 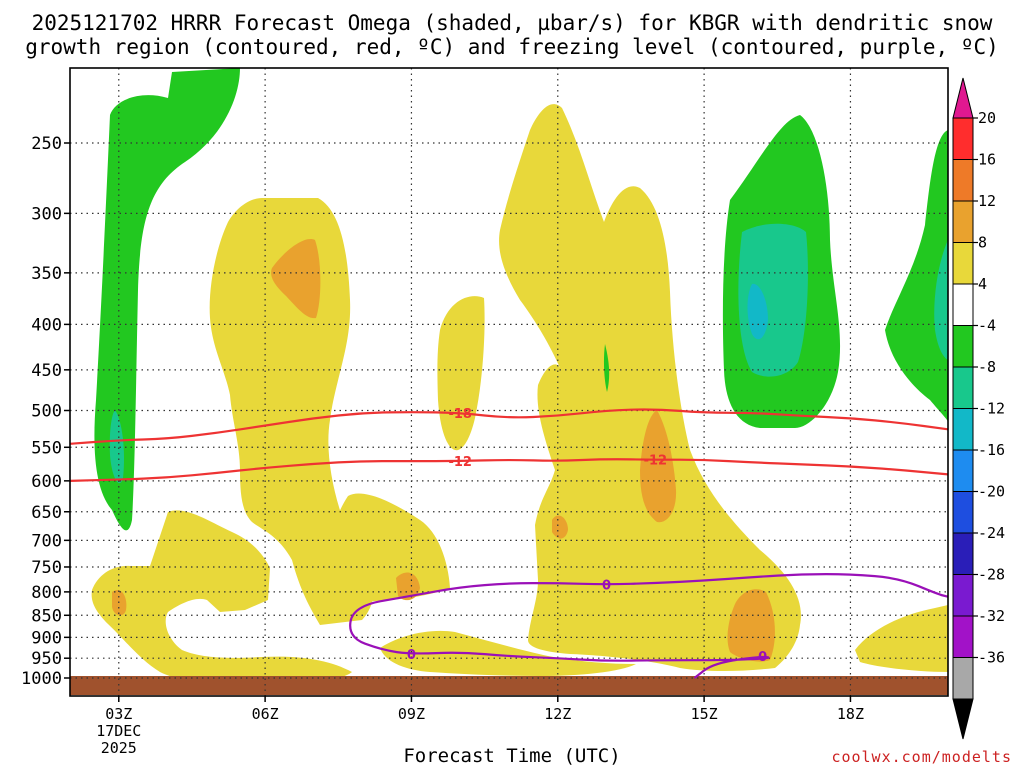 I want to click on ytick-label-850: 850, so click(x=46, y=616).